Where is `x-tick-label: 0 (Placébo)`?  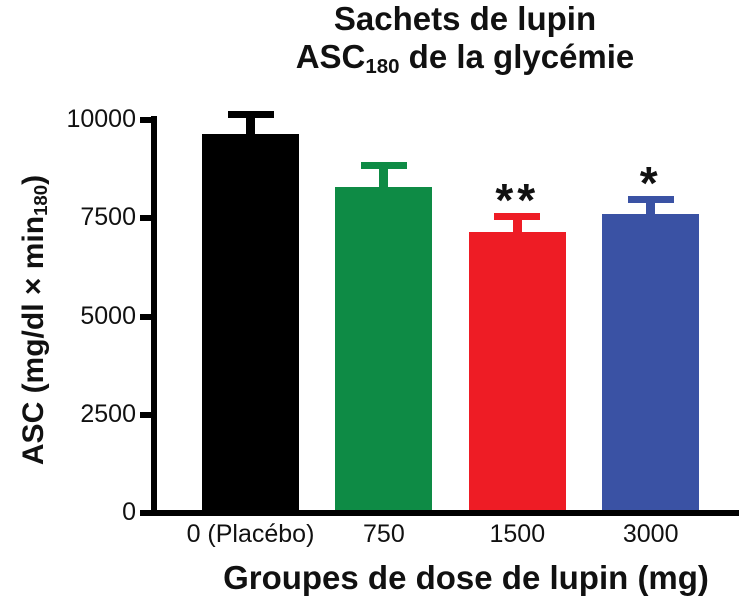 x-tick-label: 0 (Placébo) is located at coordinates (250, 534).